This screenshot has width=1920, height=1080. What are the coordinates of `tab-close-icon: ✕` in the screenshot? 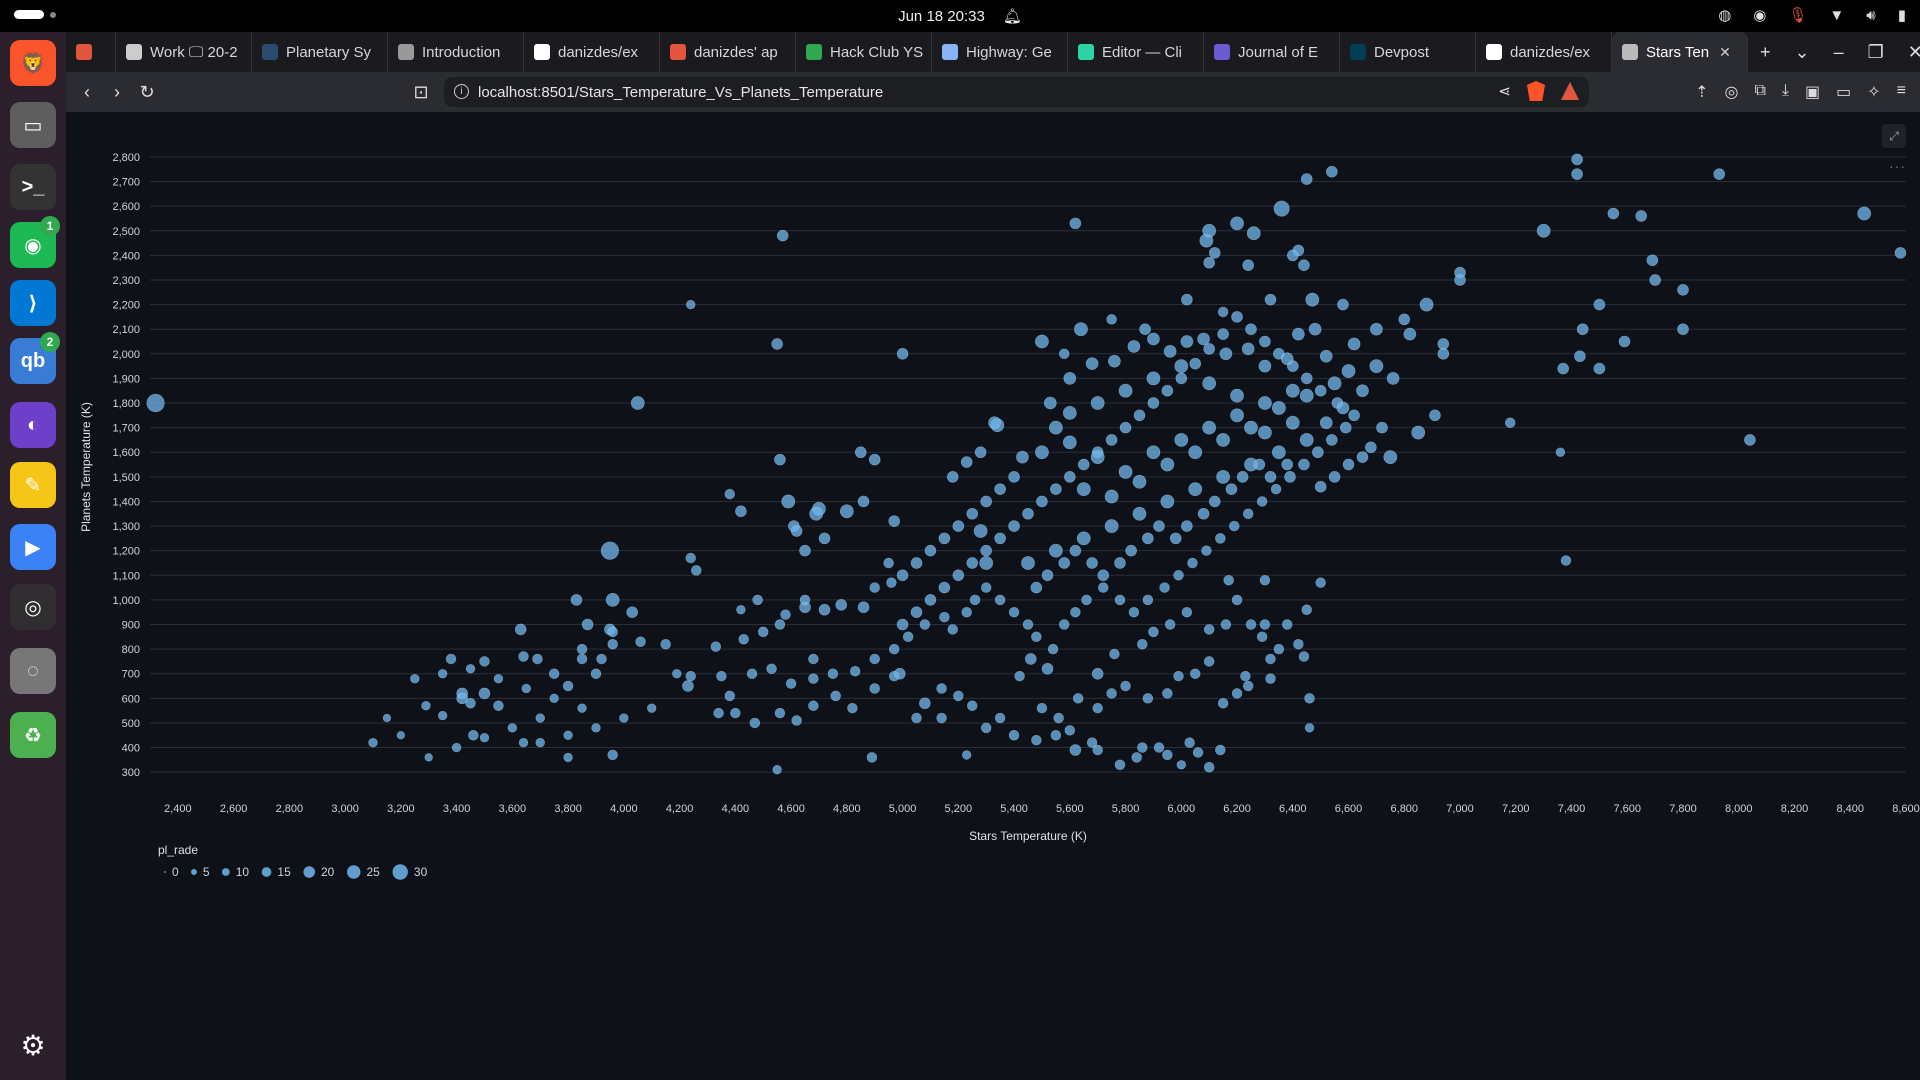 It's located at (1725, 51).